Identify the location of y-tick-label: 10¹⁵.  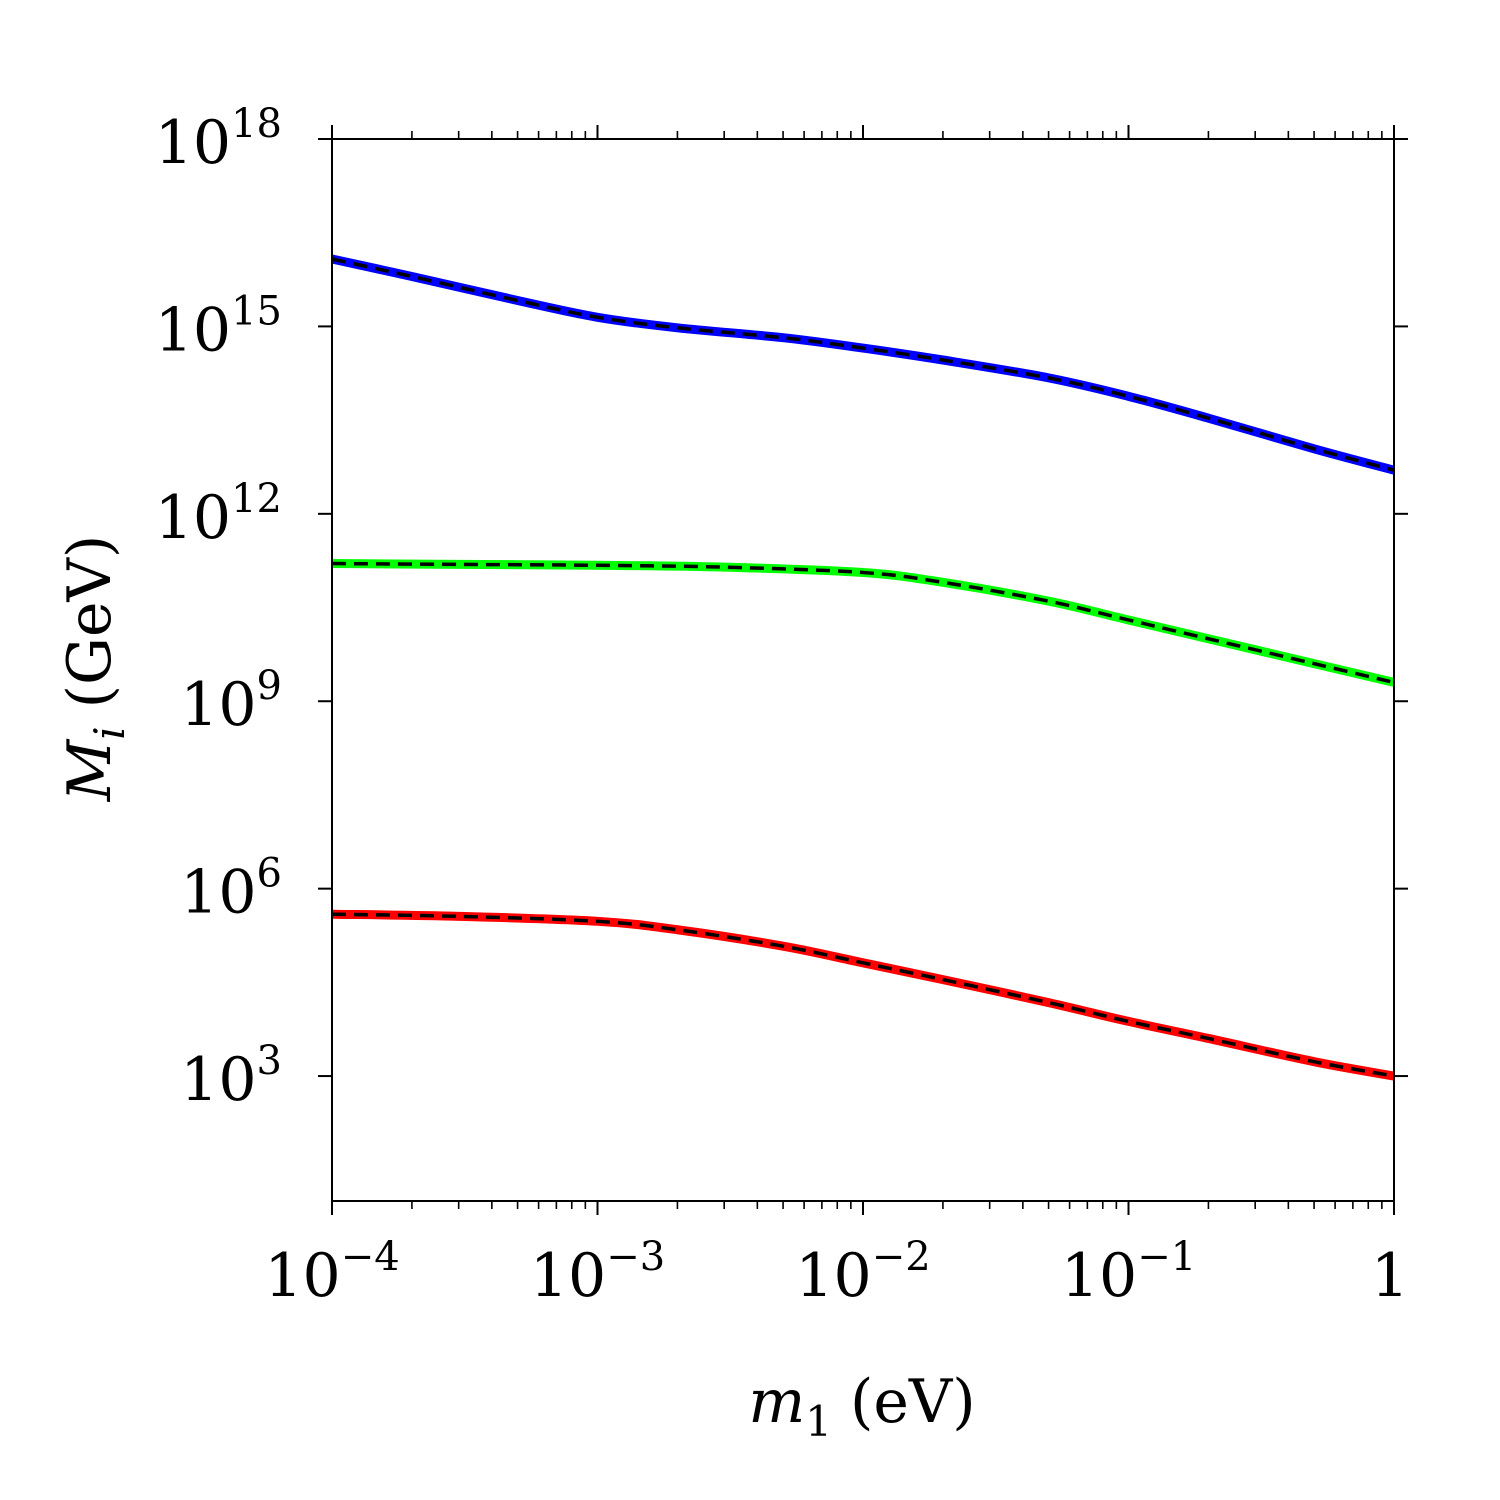
(218, 326).